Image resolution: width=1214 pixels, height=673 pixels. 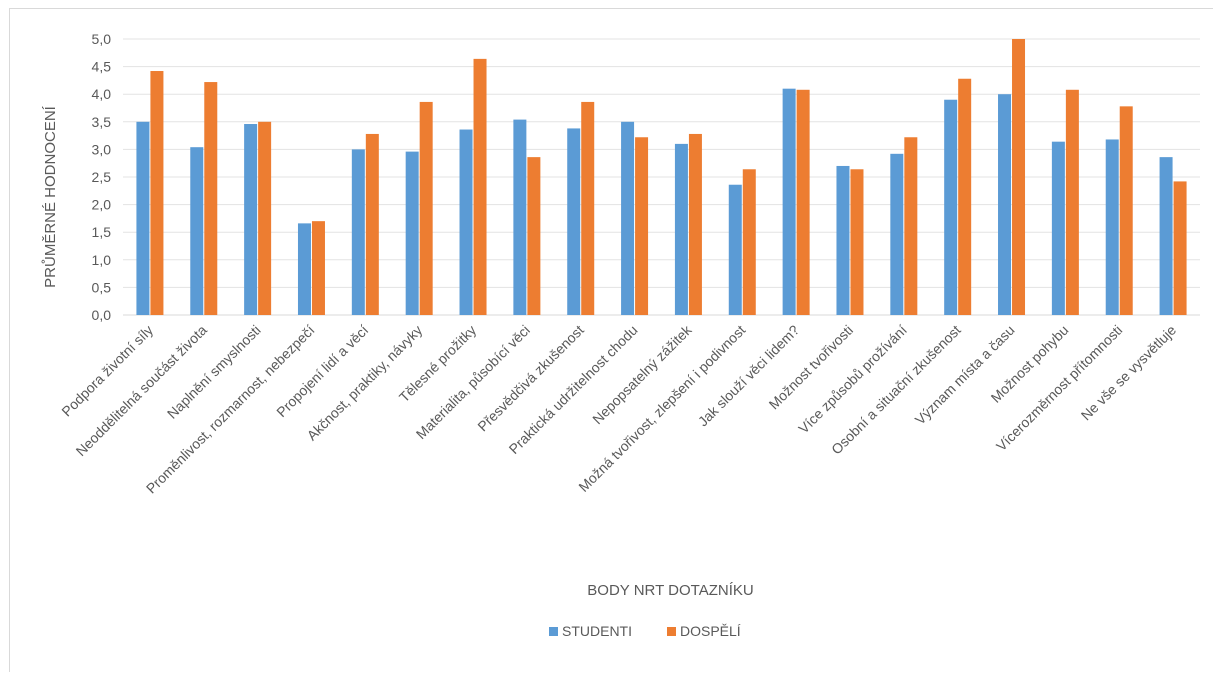 What do you see at coordinates (102, 67) in the screenshot?
I see `y-tick-label: 4,5` at bounding box center [102, 67].